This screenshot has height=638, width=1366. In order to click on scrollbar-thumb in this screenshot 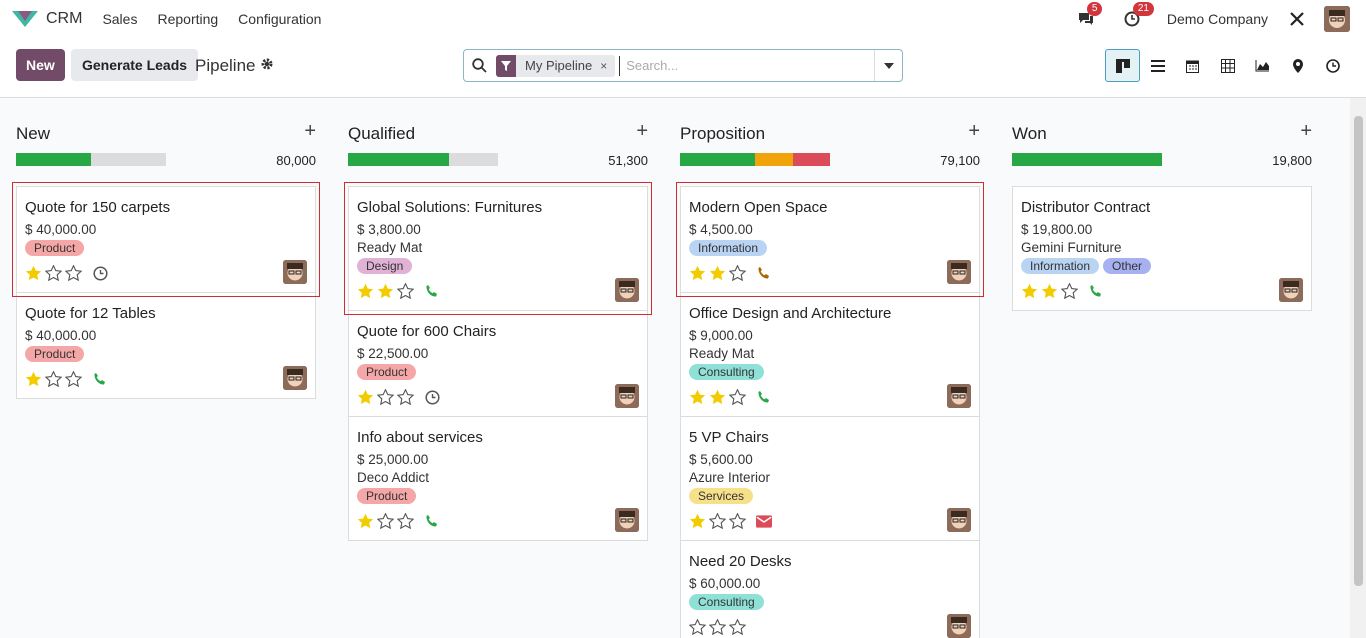, I will do `click(1358, 351)`.